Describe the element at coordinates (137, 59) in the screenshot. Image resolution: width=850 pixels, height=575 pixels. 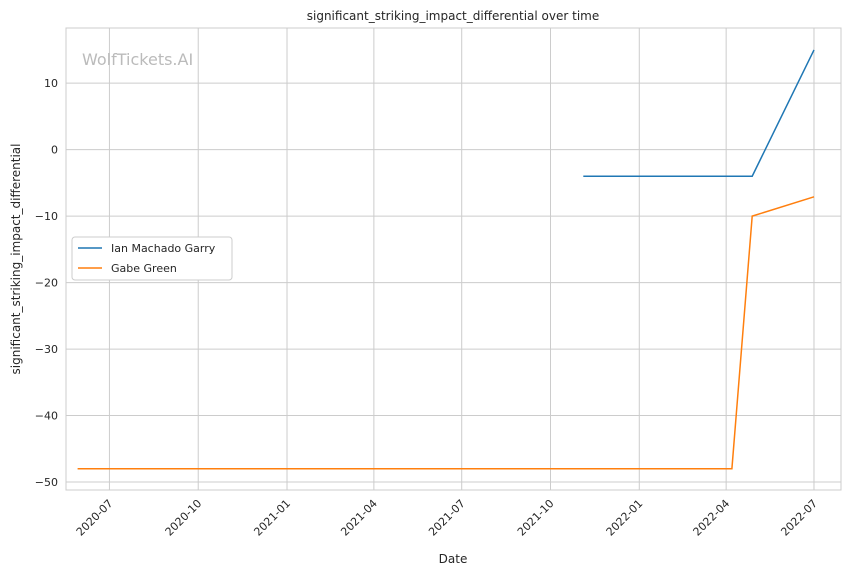
I see `watermark: WolfTickets.AI` at that location.